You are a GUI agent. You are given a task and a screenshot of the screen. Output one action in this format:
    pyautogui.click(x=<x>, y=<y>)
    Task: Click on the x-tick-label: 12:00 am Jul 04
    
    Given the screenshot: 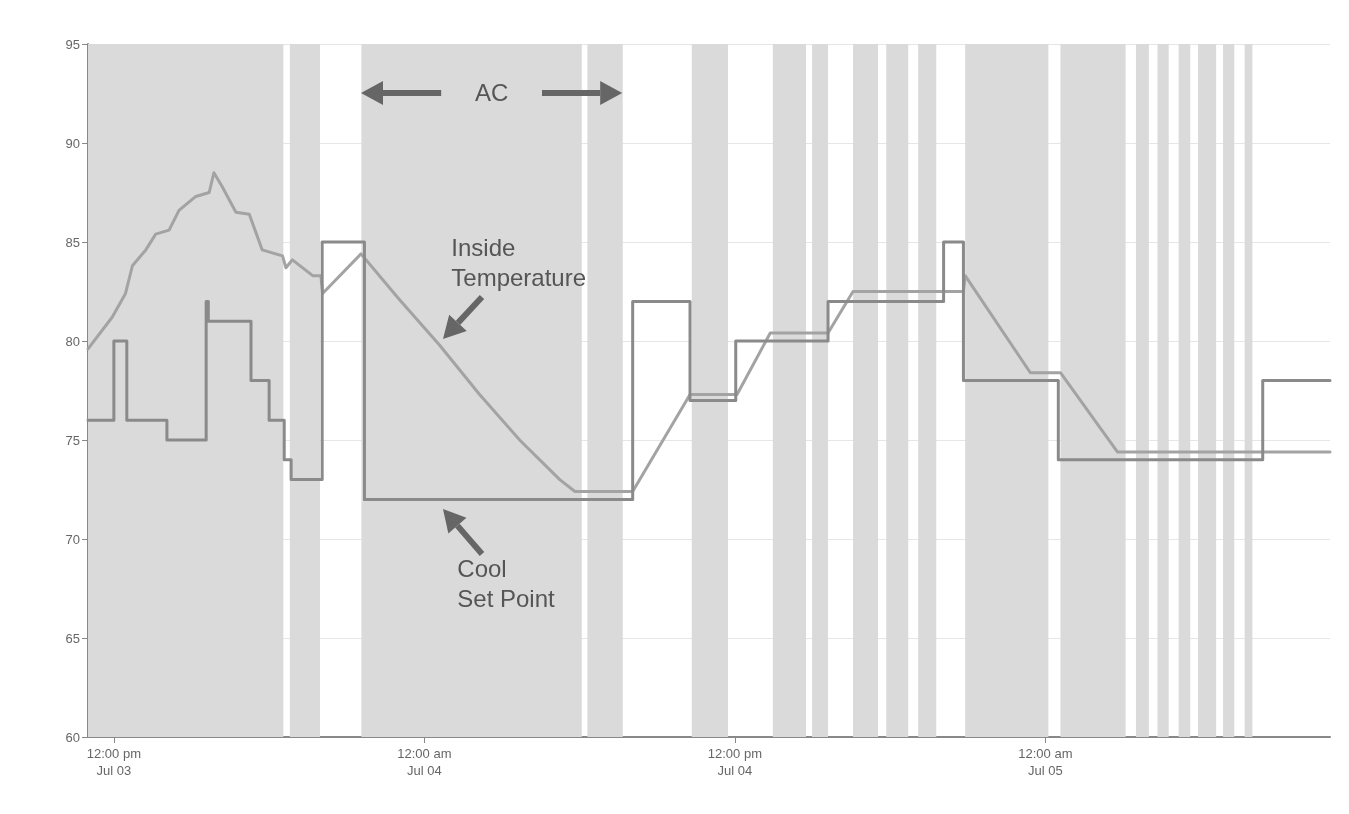 What is the action you would take?
    pyautogui.click(x=424, y=762)
    